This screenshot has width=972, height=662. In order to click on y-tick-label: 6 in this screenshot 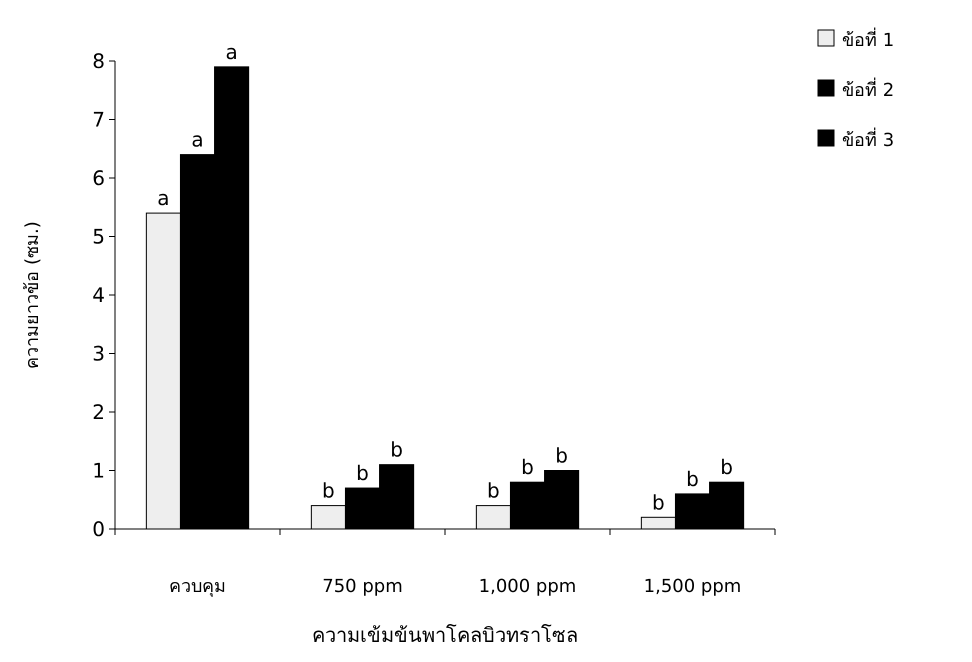, I will do `click(98, 178)`.